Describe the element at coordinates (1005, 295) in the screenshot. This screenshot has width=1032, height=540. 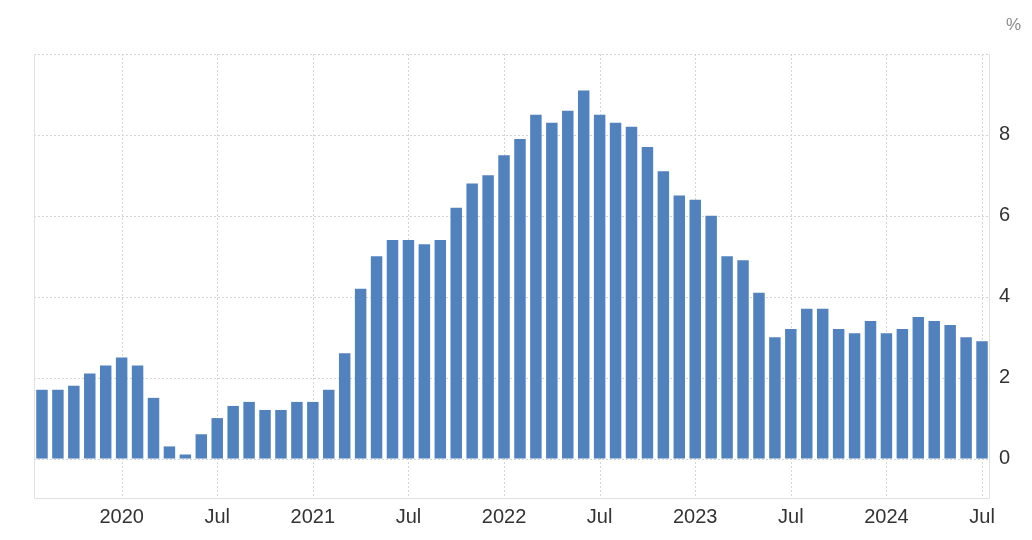
I see `y-tick-label: 4` at that location.